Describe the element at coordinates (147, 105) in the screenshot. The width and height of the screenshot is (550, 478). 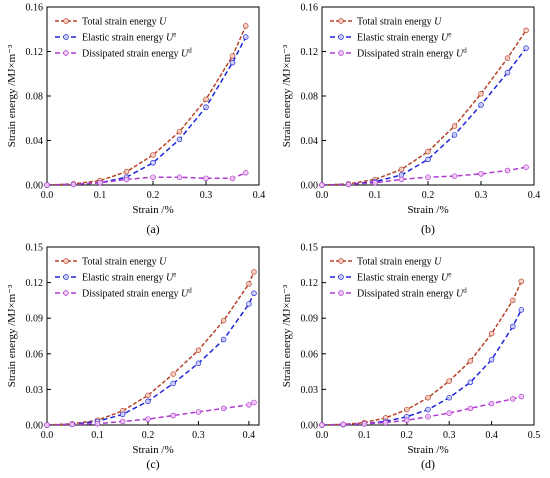
I see `series-line-total` at that location.